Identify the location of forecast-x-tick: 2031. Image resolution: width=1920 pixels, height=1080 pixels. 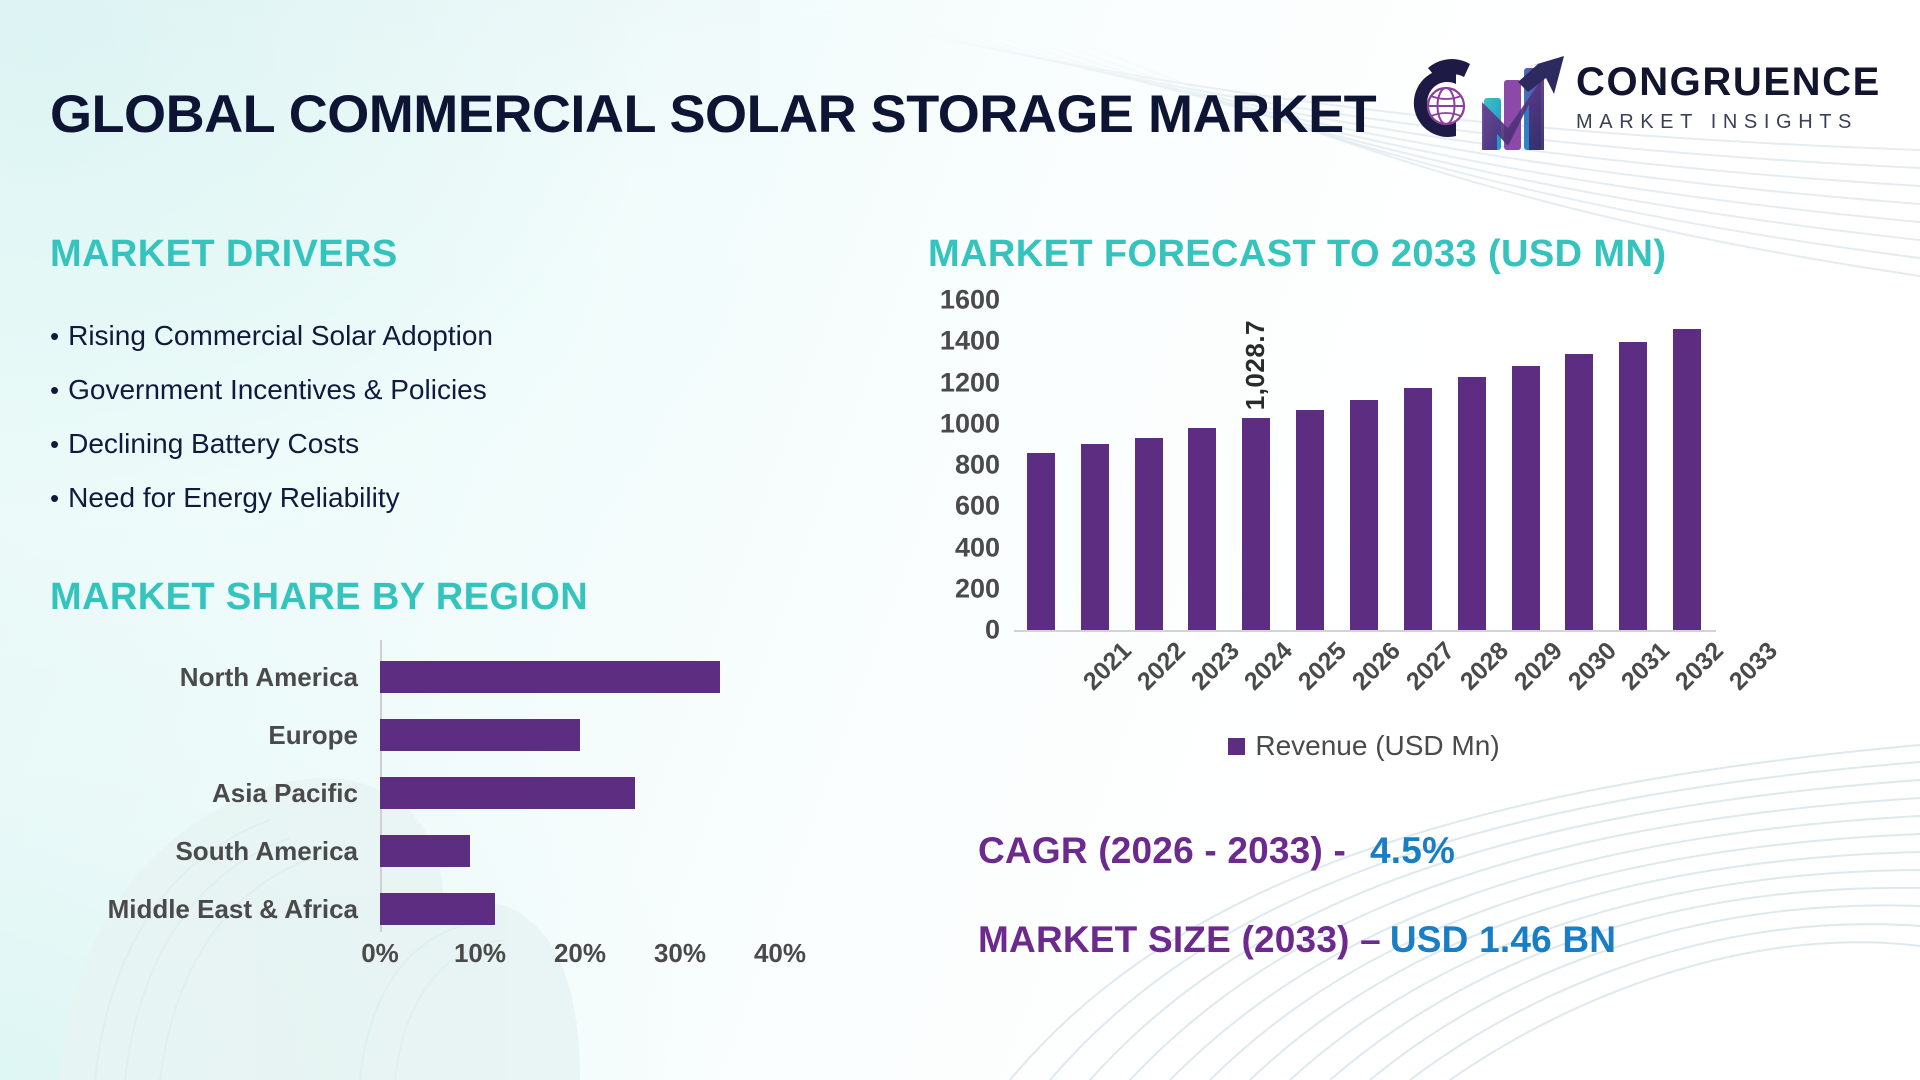
(1646, 666).